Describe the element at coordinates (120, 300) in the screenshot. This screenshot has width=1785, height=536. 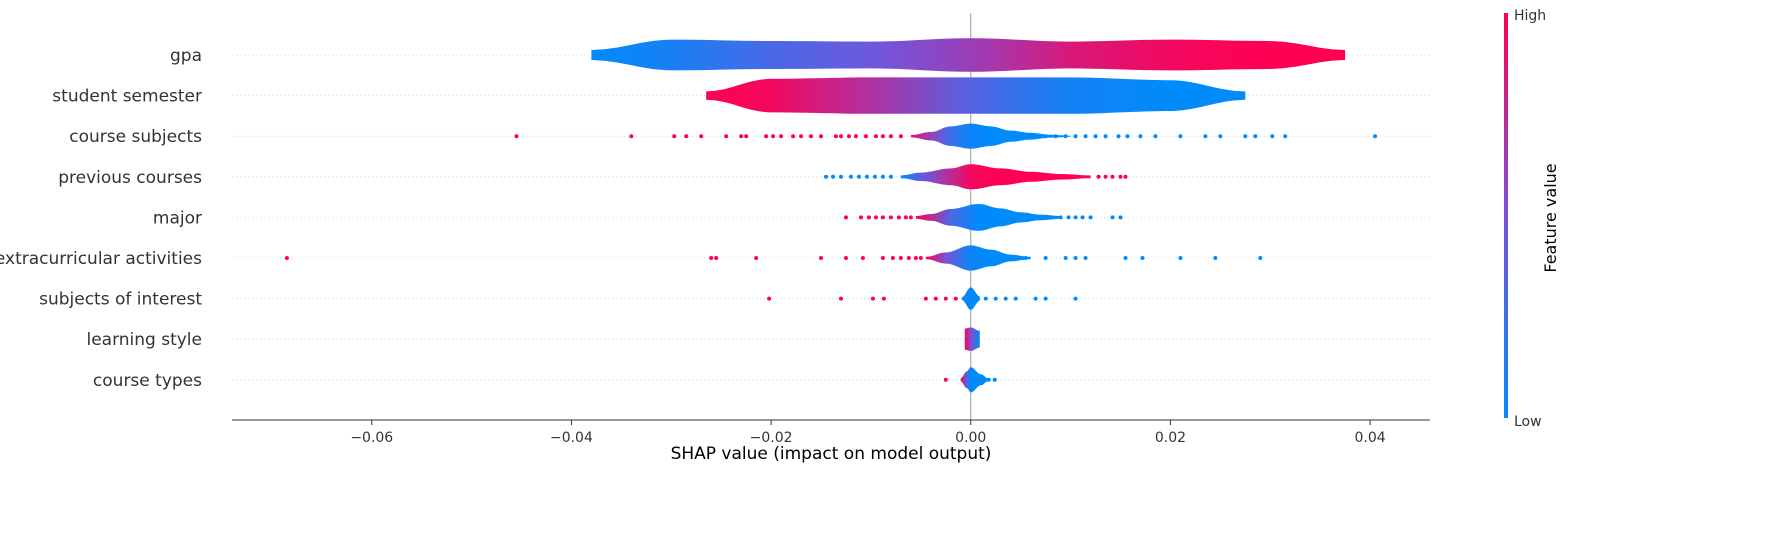
I see `feature-label-subjects-of-interest: subjects of interest` at that location.